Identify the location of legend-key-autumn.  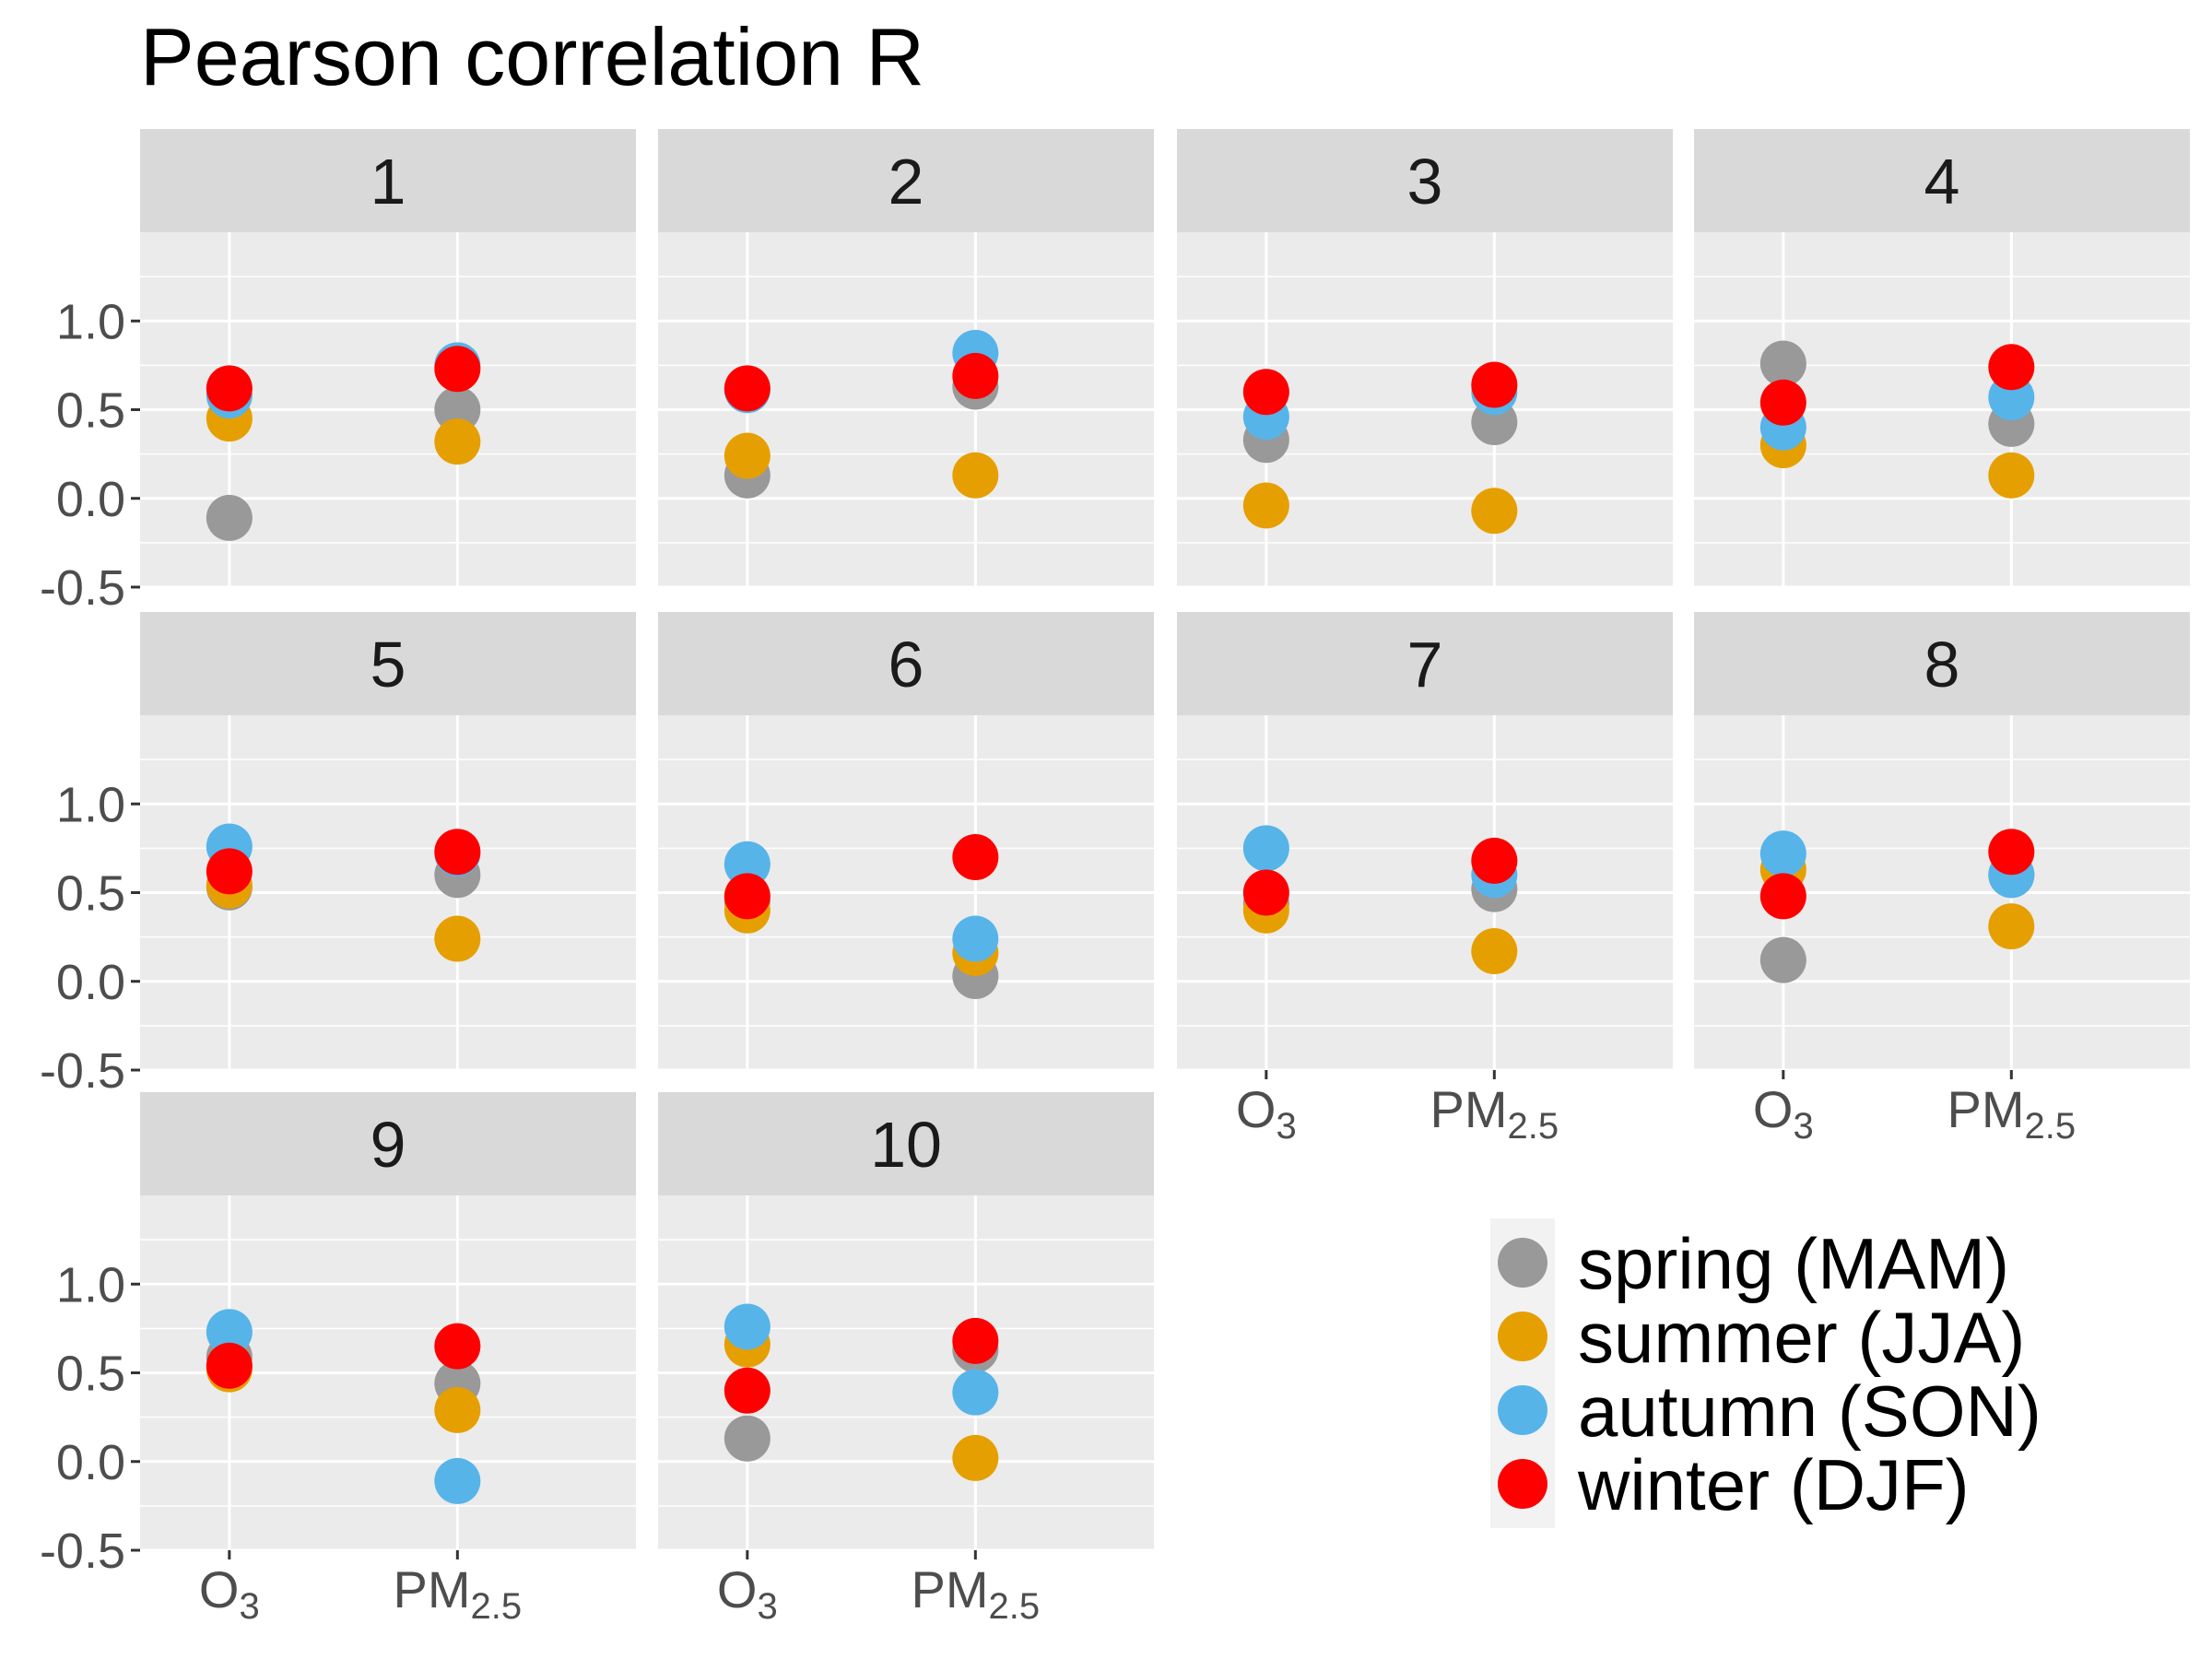
(1522, 1410).